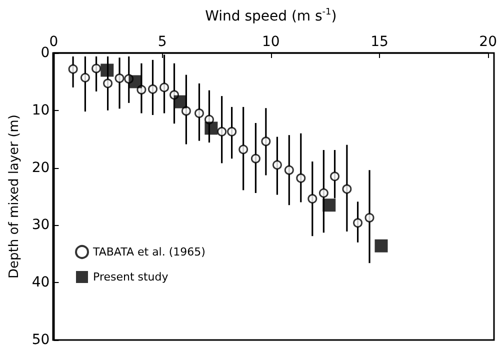 This screenshot has width=500, height=348. Describe the element at coordinates (271, 42) in the screenshot. I see `x-tick-label: 10` at that location.